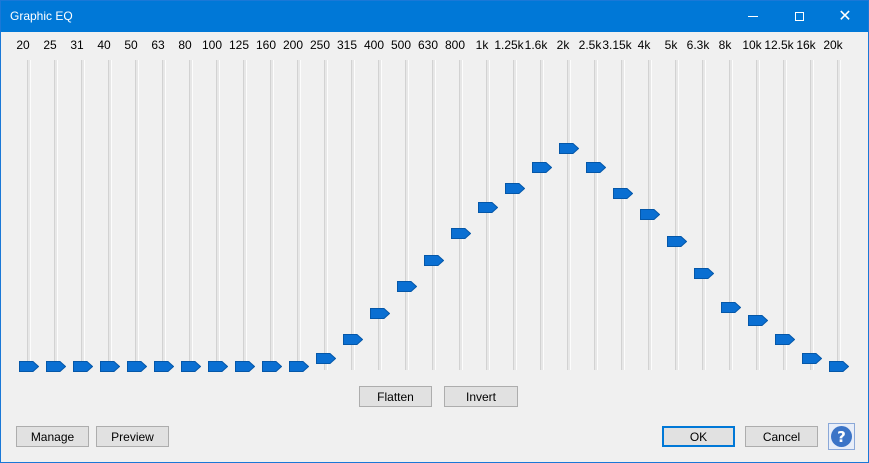 The image size is (869, 463). I want to click on band-label: 1.6k, so click(536, 45).